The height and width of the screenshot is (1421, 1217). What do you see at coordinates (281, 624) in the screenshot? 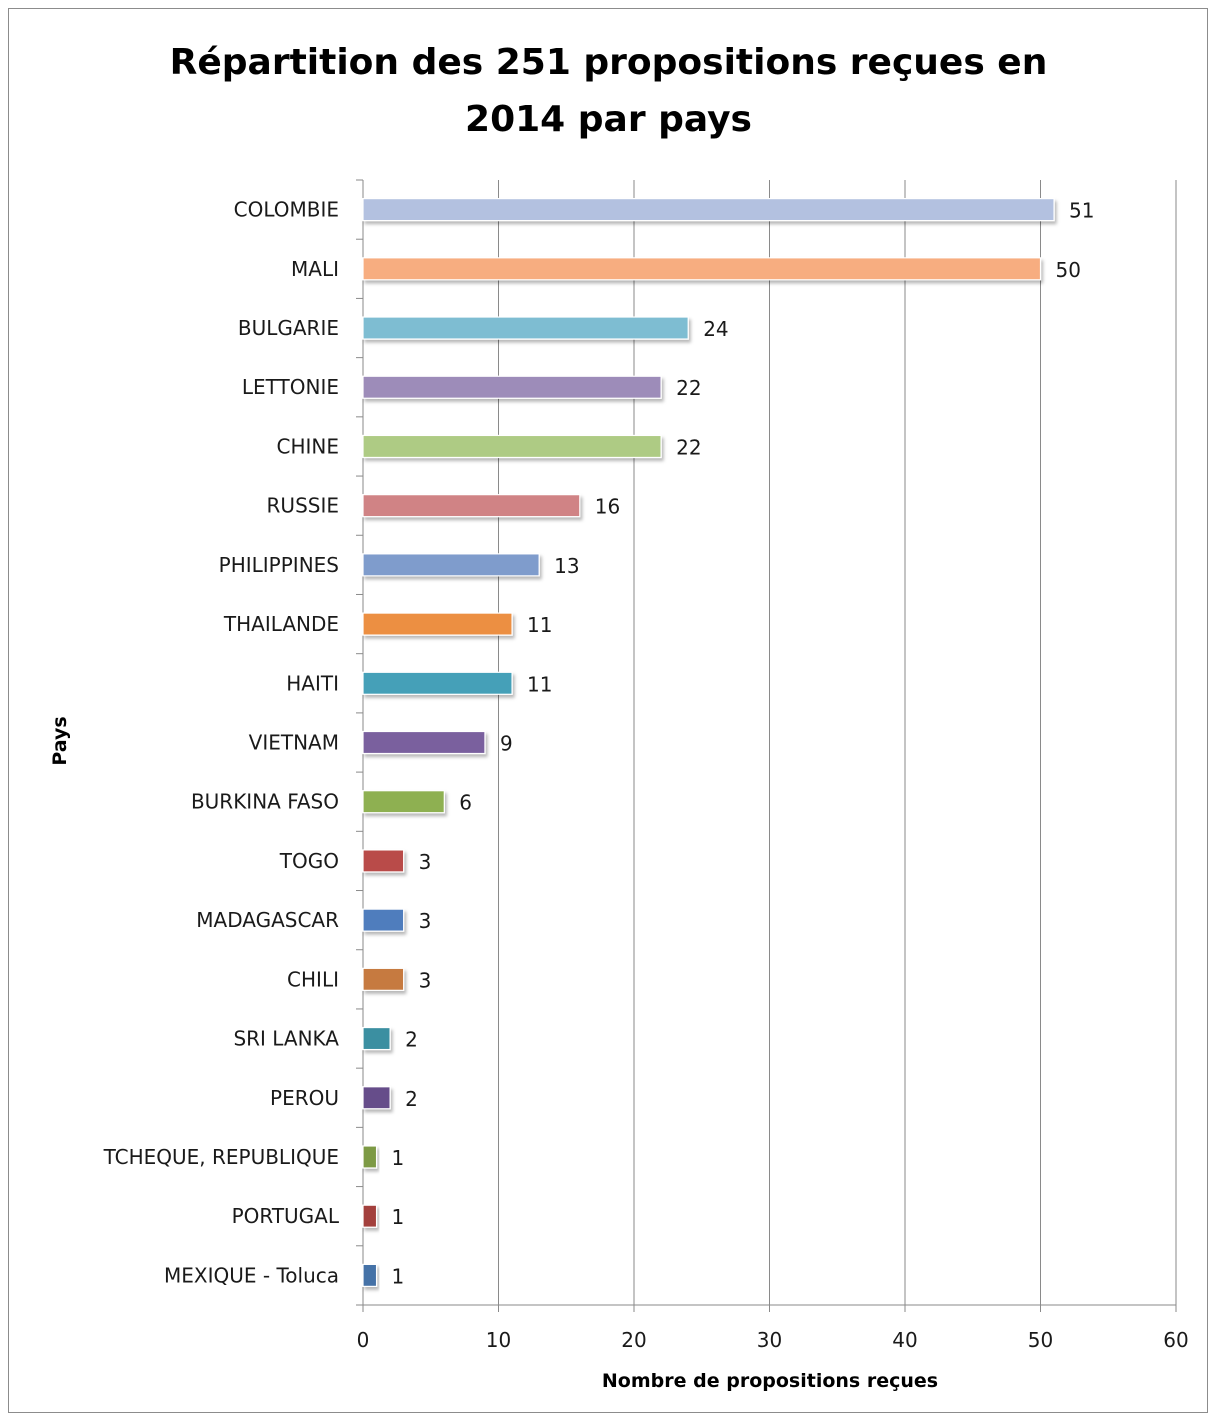
I see `category-label: THAILANDE` at bounding box center [281, 624].